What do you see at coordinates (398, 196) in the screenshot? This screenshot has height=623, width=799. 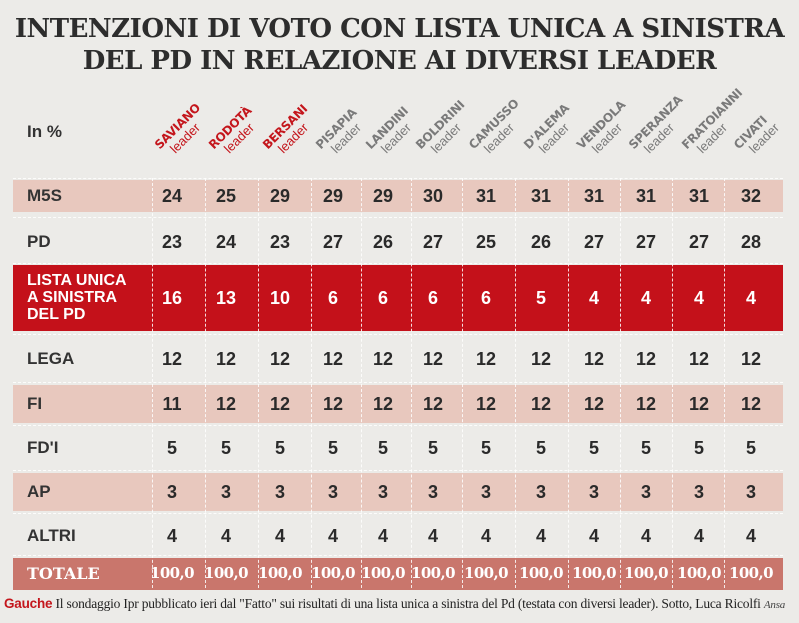 I see `table-row-m5s: M5S 24 25 29 29 29 30 31 31 31 31 31 32` at bounding box center [398, 196].